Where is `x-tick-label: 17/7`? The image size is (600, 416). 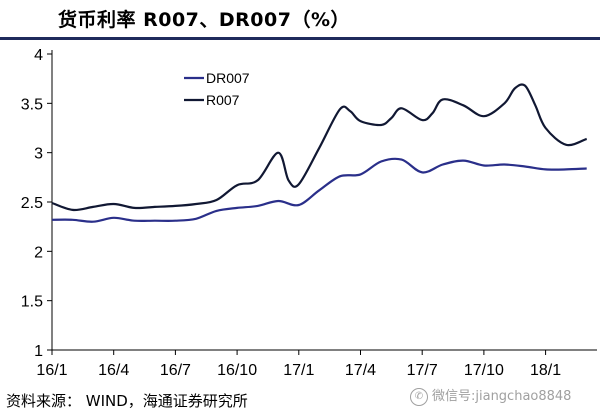
x-tick-label: 17/7 is located at coordinates (422, 370).